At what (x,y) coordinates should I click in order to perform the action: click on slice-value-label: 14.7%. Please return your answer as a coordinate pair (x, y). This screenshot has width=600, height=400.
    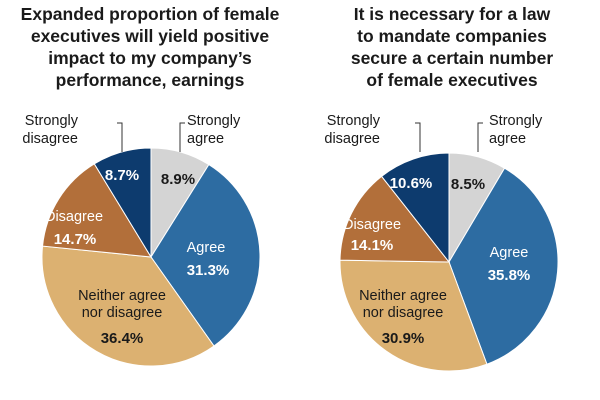
    Looking at the image, I should click on (75, 239).